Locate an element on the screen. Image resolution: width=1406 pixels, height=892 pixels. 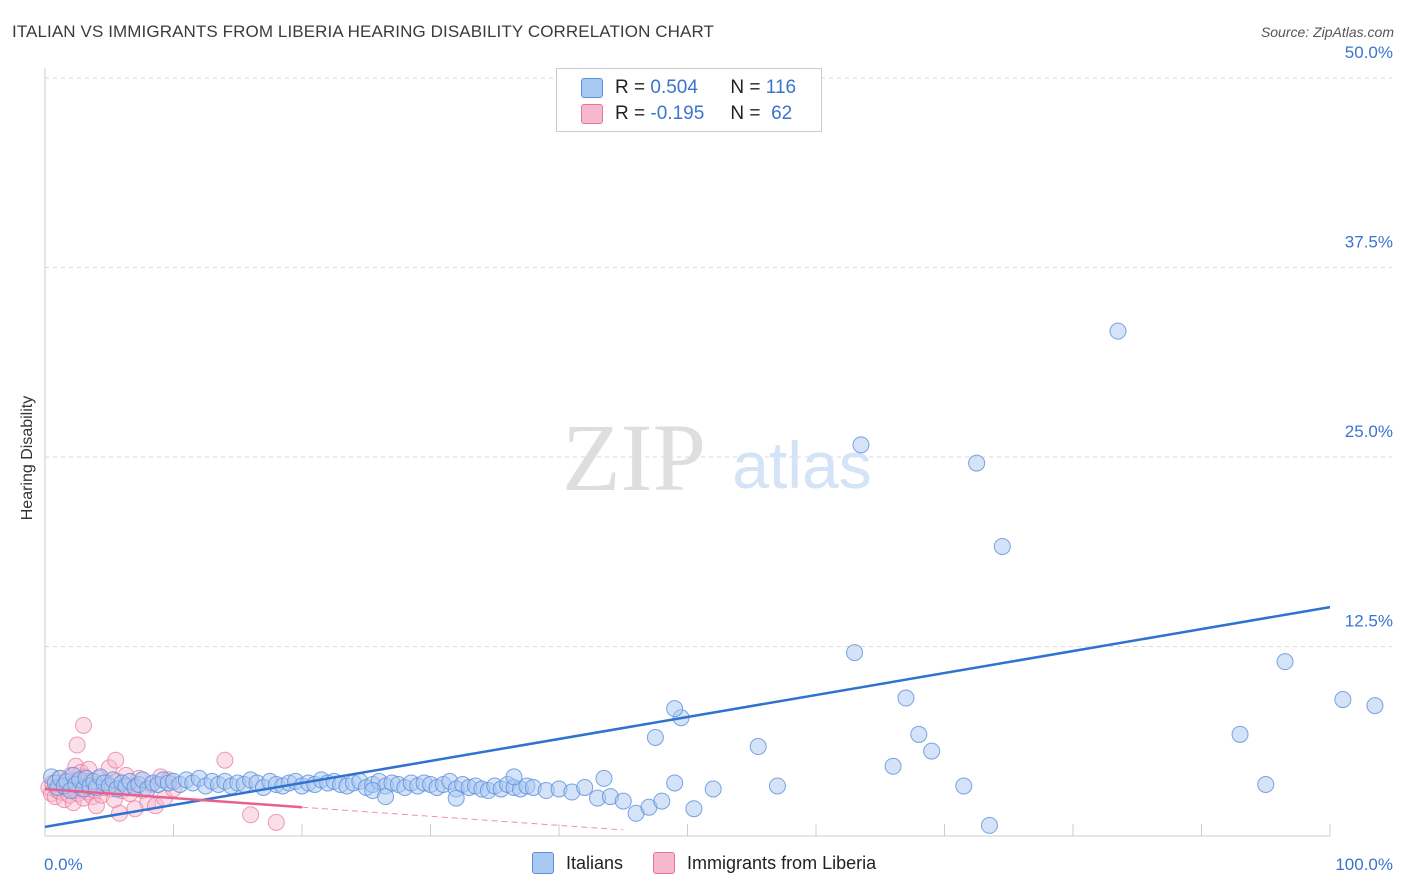
n-value: 62 is located at coordinates (782, 113).